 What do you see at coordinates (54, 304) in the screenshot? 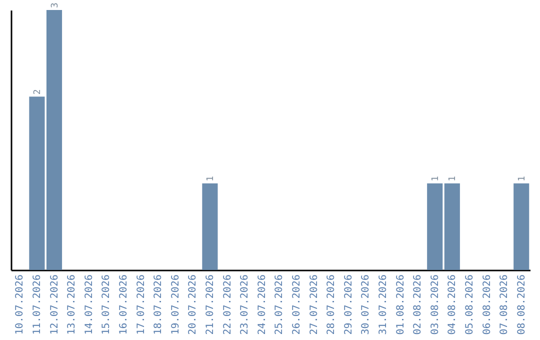
I see `x-tick-label: 12.07.2026` at bounding box center [54, 304].